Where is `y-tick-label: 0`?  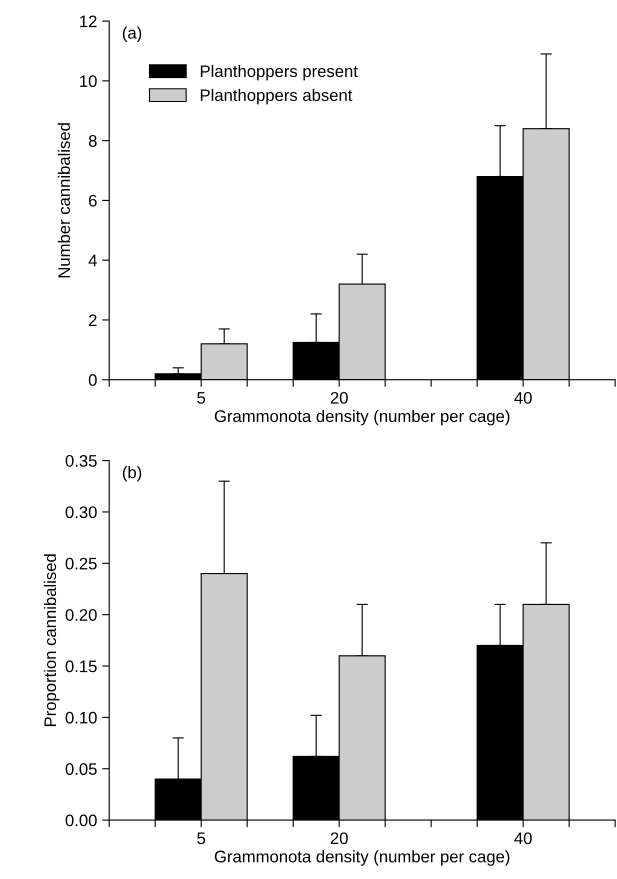 y-tick-label: 0 is located at coordinates (92, 380).